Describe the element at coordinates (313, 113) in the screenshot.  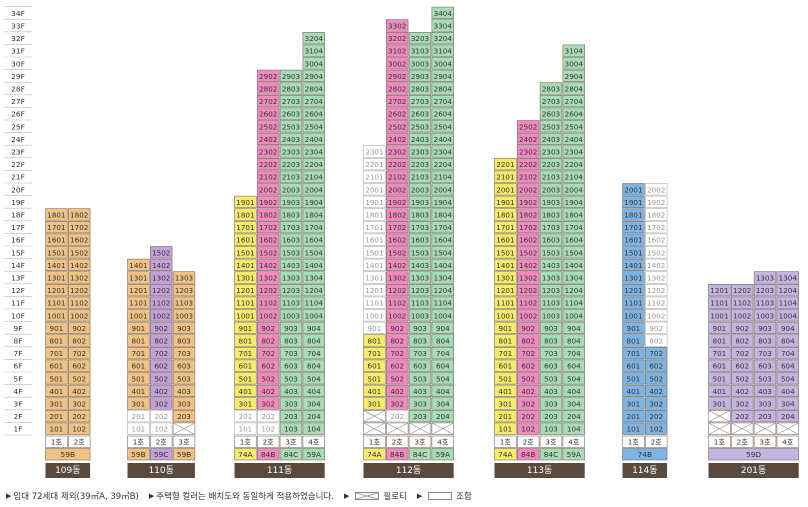
I see `unit-cell: 2604` at that location.